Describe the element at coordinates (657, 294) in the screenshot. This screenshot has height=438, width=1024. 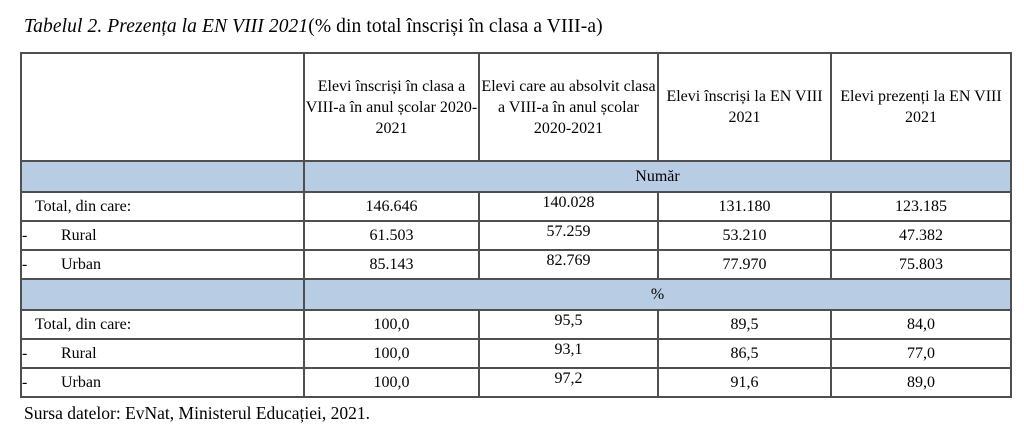
I see `band-label-percent: %` at that location.